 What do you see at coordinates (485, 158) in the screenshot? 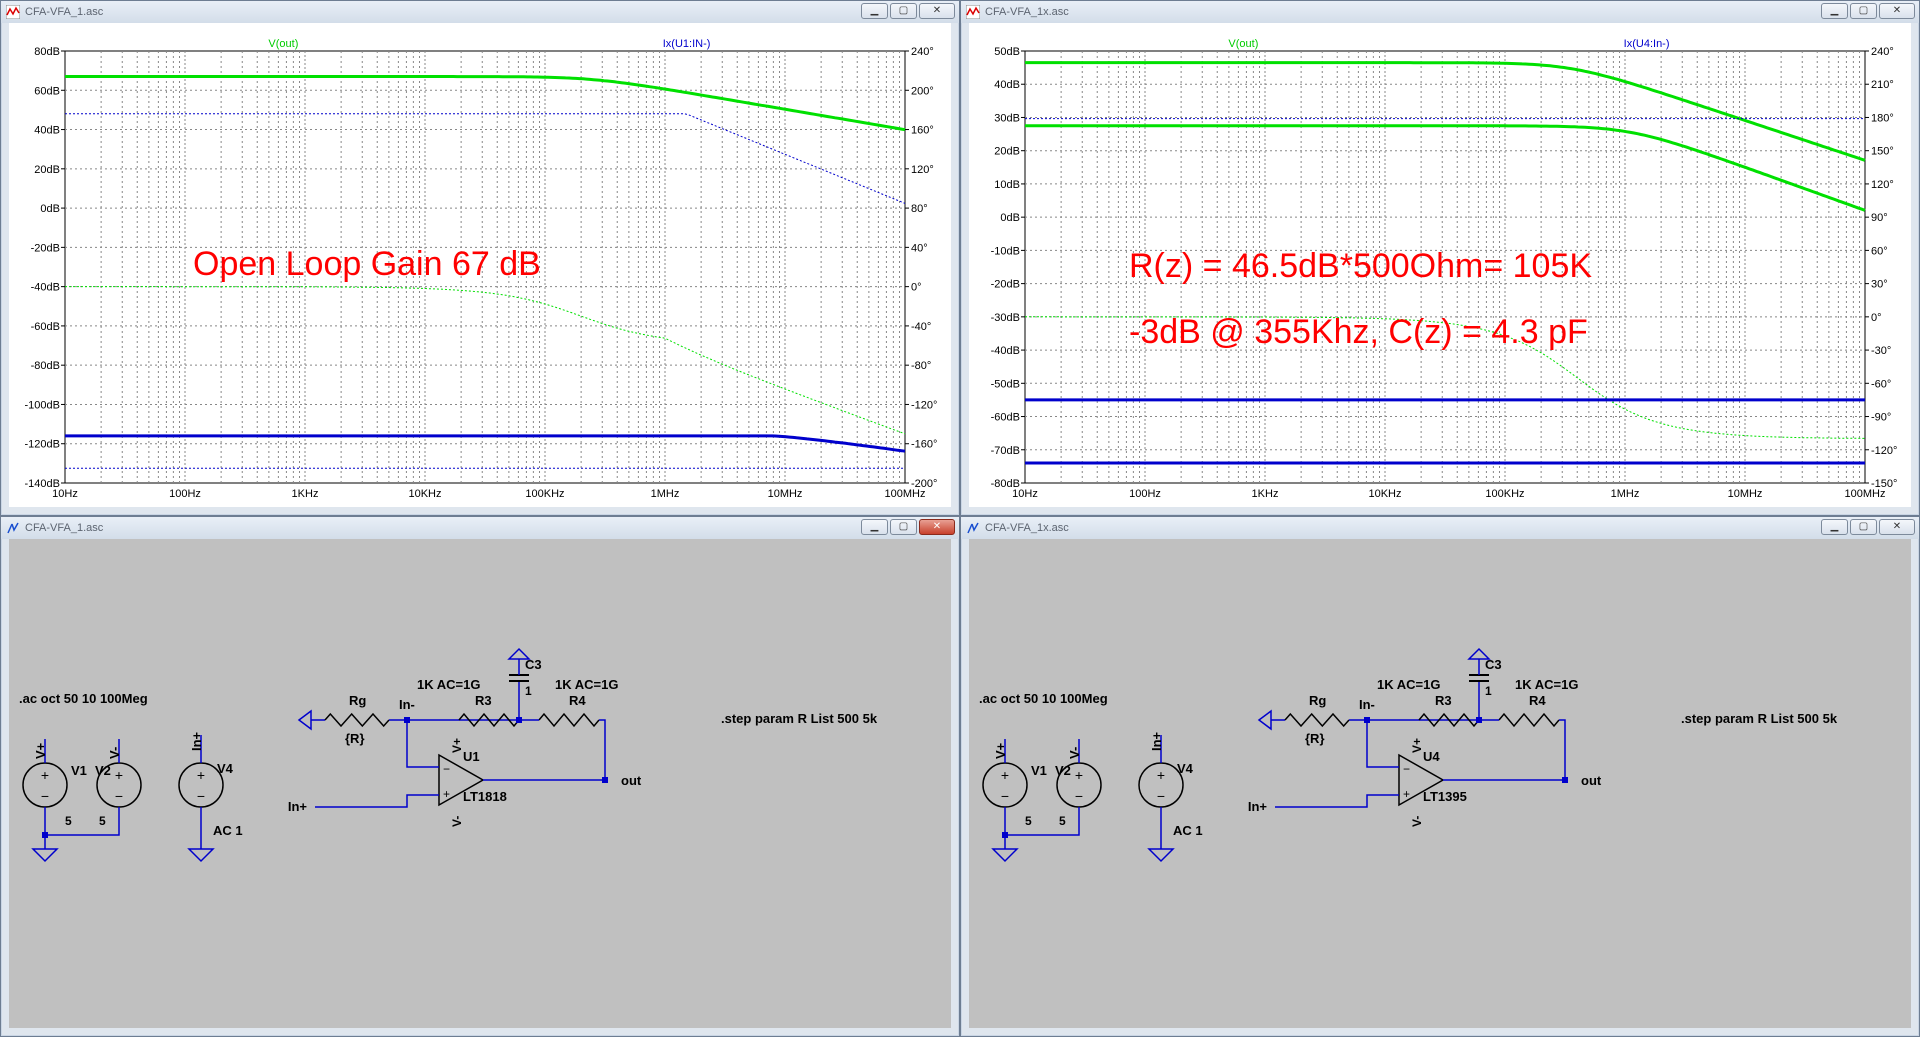
I see `trace-current-phase` at bounding box center [485, 158].